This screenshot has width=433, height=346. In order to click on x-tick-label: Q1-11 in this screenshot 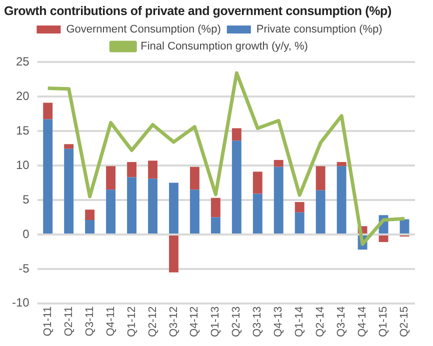, I will do `click(48, 321)`.